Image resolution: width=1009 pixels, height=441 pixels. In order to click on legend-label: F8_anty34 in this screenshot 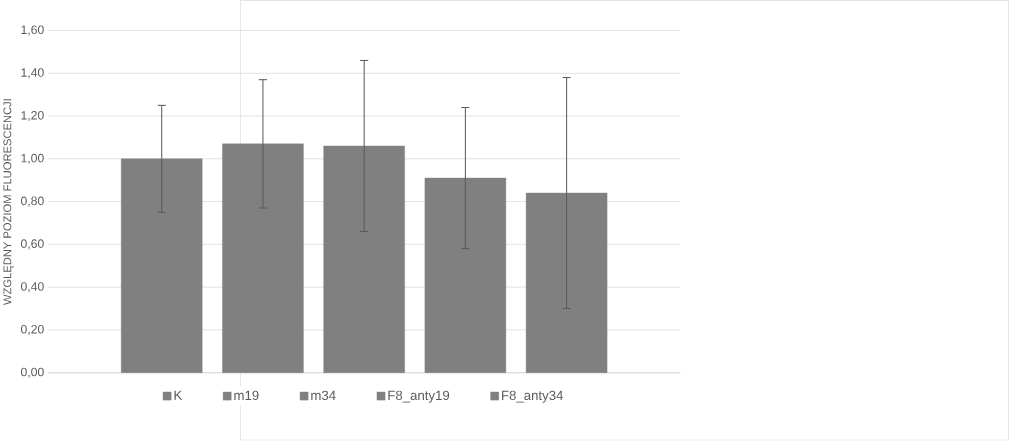, I will do `click(533, 396)`.